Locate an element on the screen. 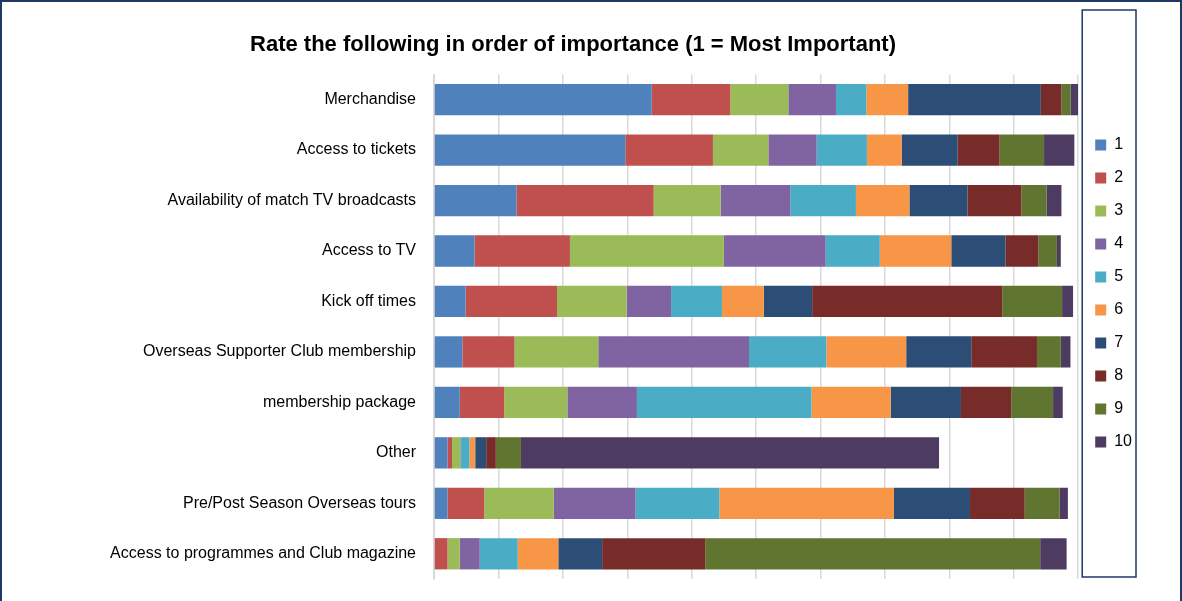 This screenshot has height=601, width=1182. chart-title: Rate the following in order of importance (1 = Most Important) is located at coordinates (573, 44).